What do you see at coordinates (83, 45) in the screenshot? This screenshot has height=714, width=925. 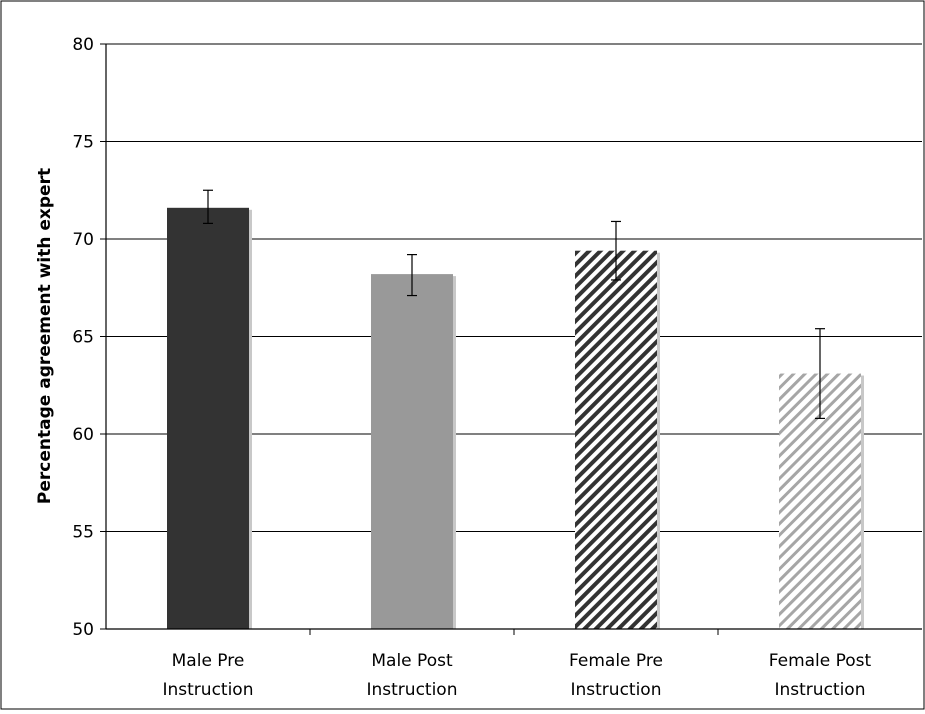 I see `y-tick-label: 80` at bounding box center [83, 45].